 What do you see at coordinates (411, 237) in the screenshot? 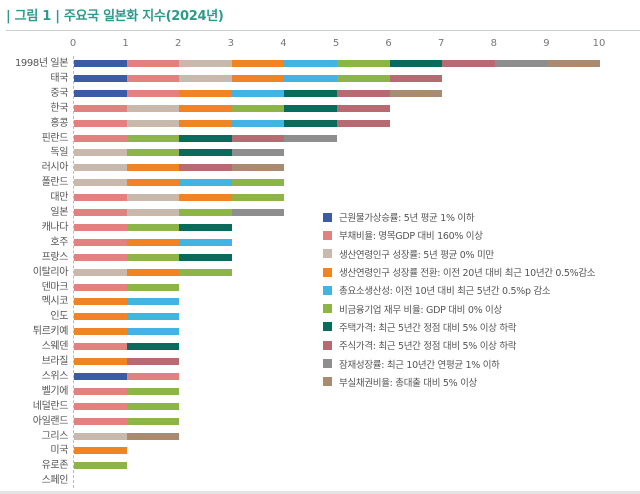
I see `legend-label: 부채비율: 명목GDP 대비 160% 이상` at bounding box center [411, 237].